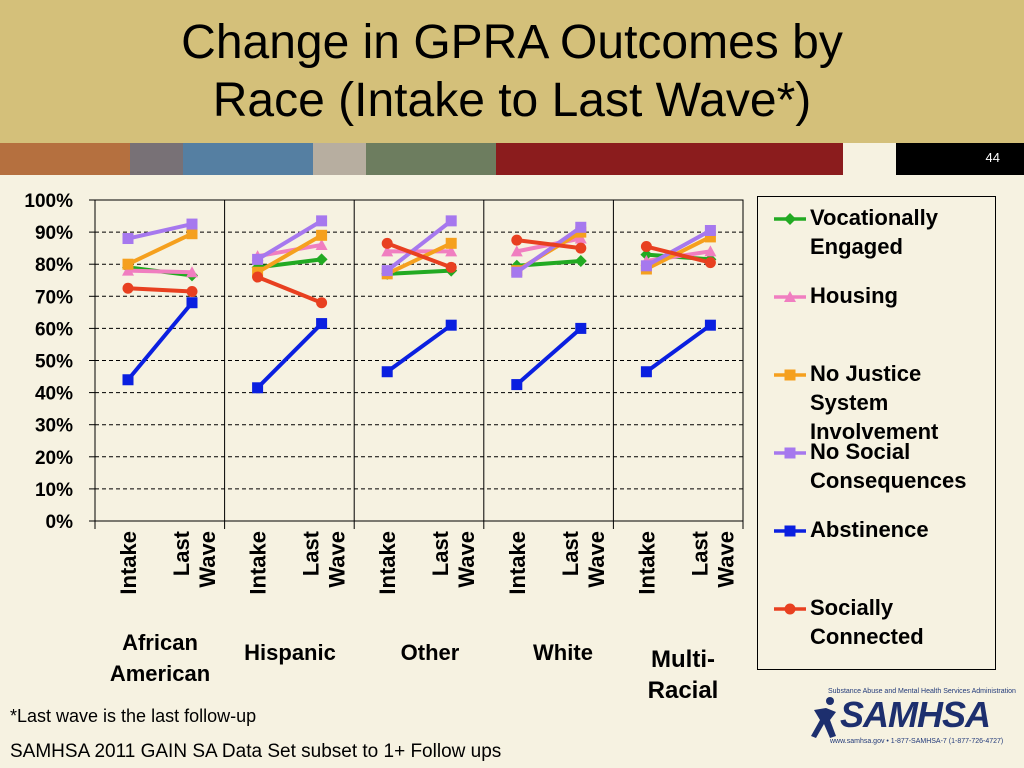 The height and width of the screenshot is (768, 1024). What do you see at coordinates (854, 295) in the screenshot?
I see `legend-label: Housing` at bounding box center [854, 295].